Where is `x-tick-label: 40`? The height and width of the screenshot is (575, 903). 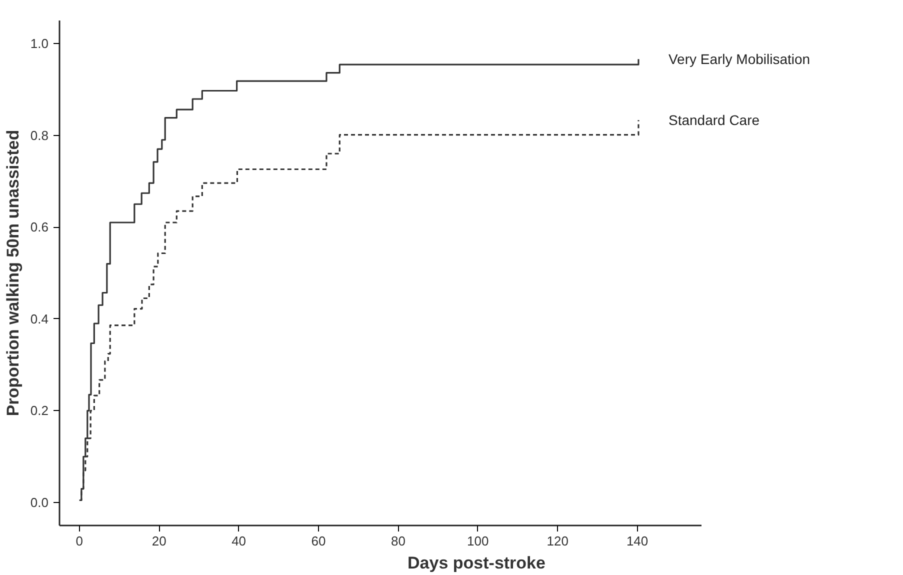 x-tick-label: 40 is located at coordinates (239, 541).